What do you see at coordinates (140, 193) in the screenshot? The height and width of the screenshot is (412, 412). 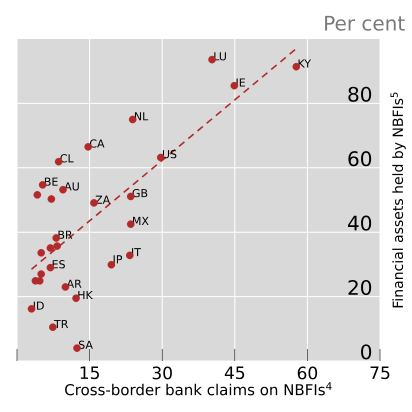 I see `annotation: GB` at bounding box center [140, 193].